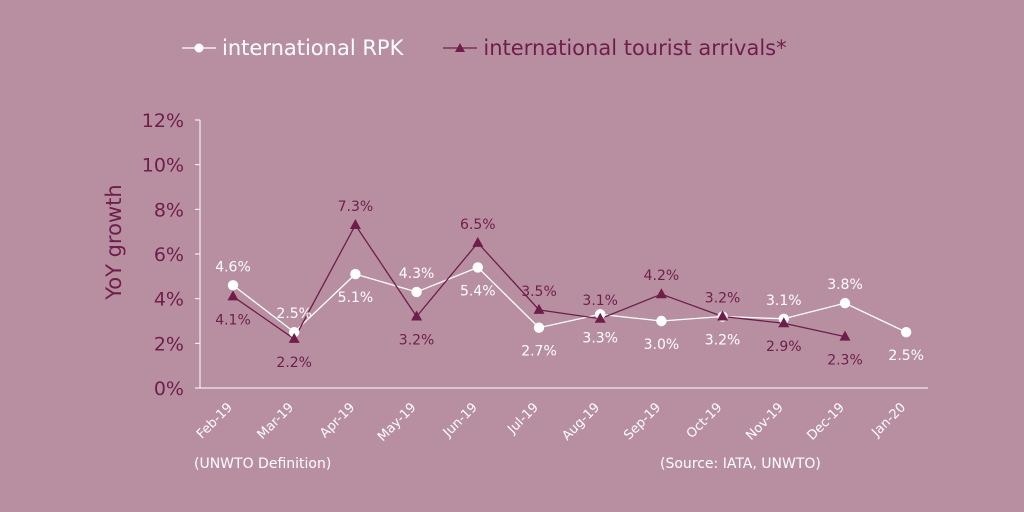 This screenshot has height=512, width=1024. What do you see at coordinates (263, 464) in the screenshot?
I see `footnote-left: (UNWTO Definition)` at bounding box center [263, 464].